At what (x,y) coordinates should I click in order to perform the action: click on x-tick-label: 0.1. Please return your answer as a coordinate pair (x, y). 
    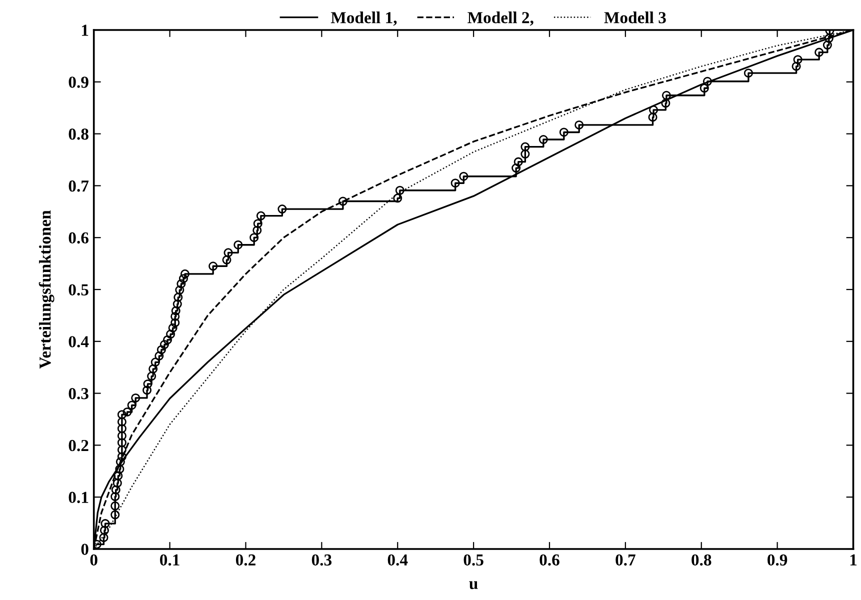
    Looking at the image, I should click on (170, 560).